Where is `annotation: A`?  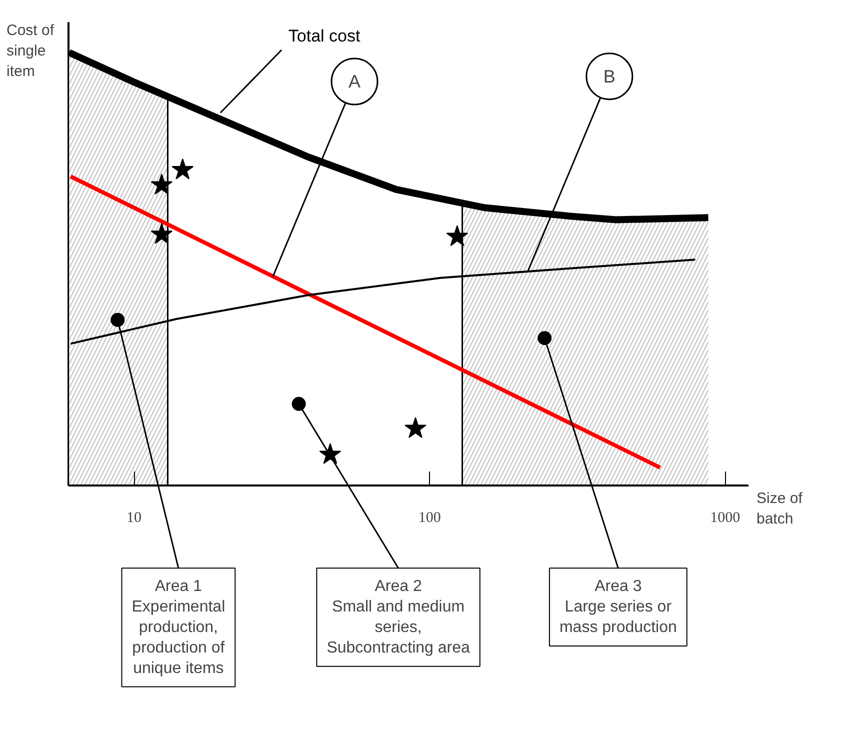 annotation: A is located at coordinates (354, 82).